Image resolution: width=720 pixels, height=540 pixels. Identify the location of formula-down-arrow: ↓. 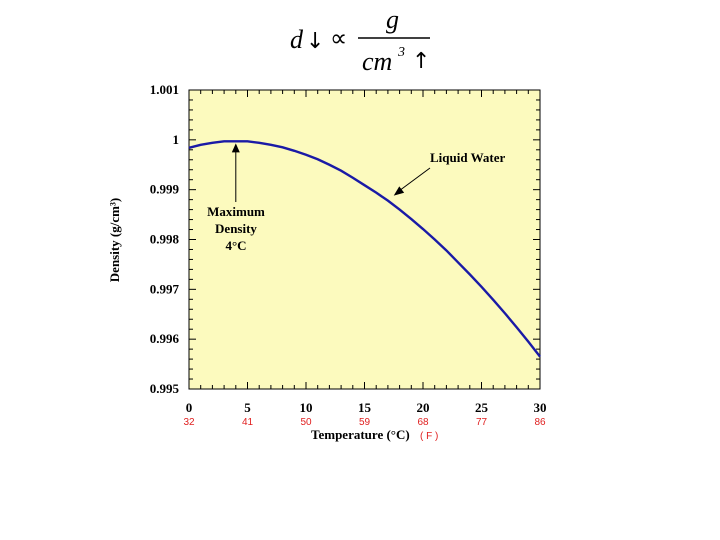
(315, 41).